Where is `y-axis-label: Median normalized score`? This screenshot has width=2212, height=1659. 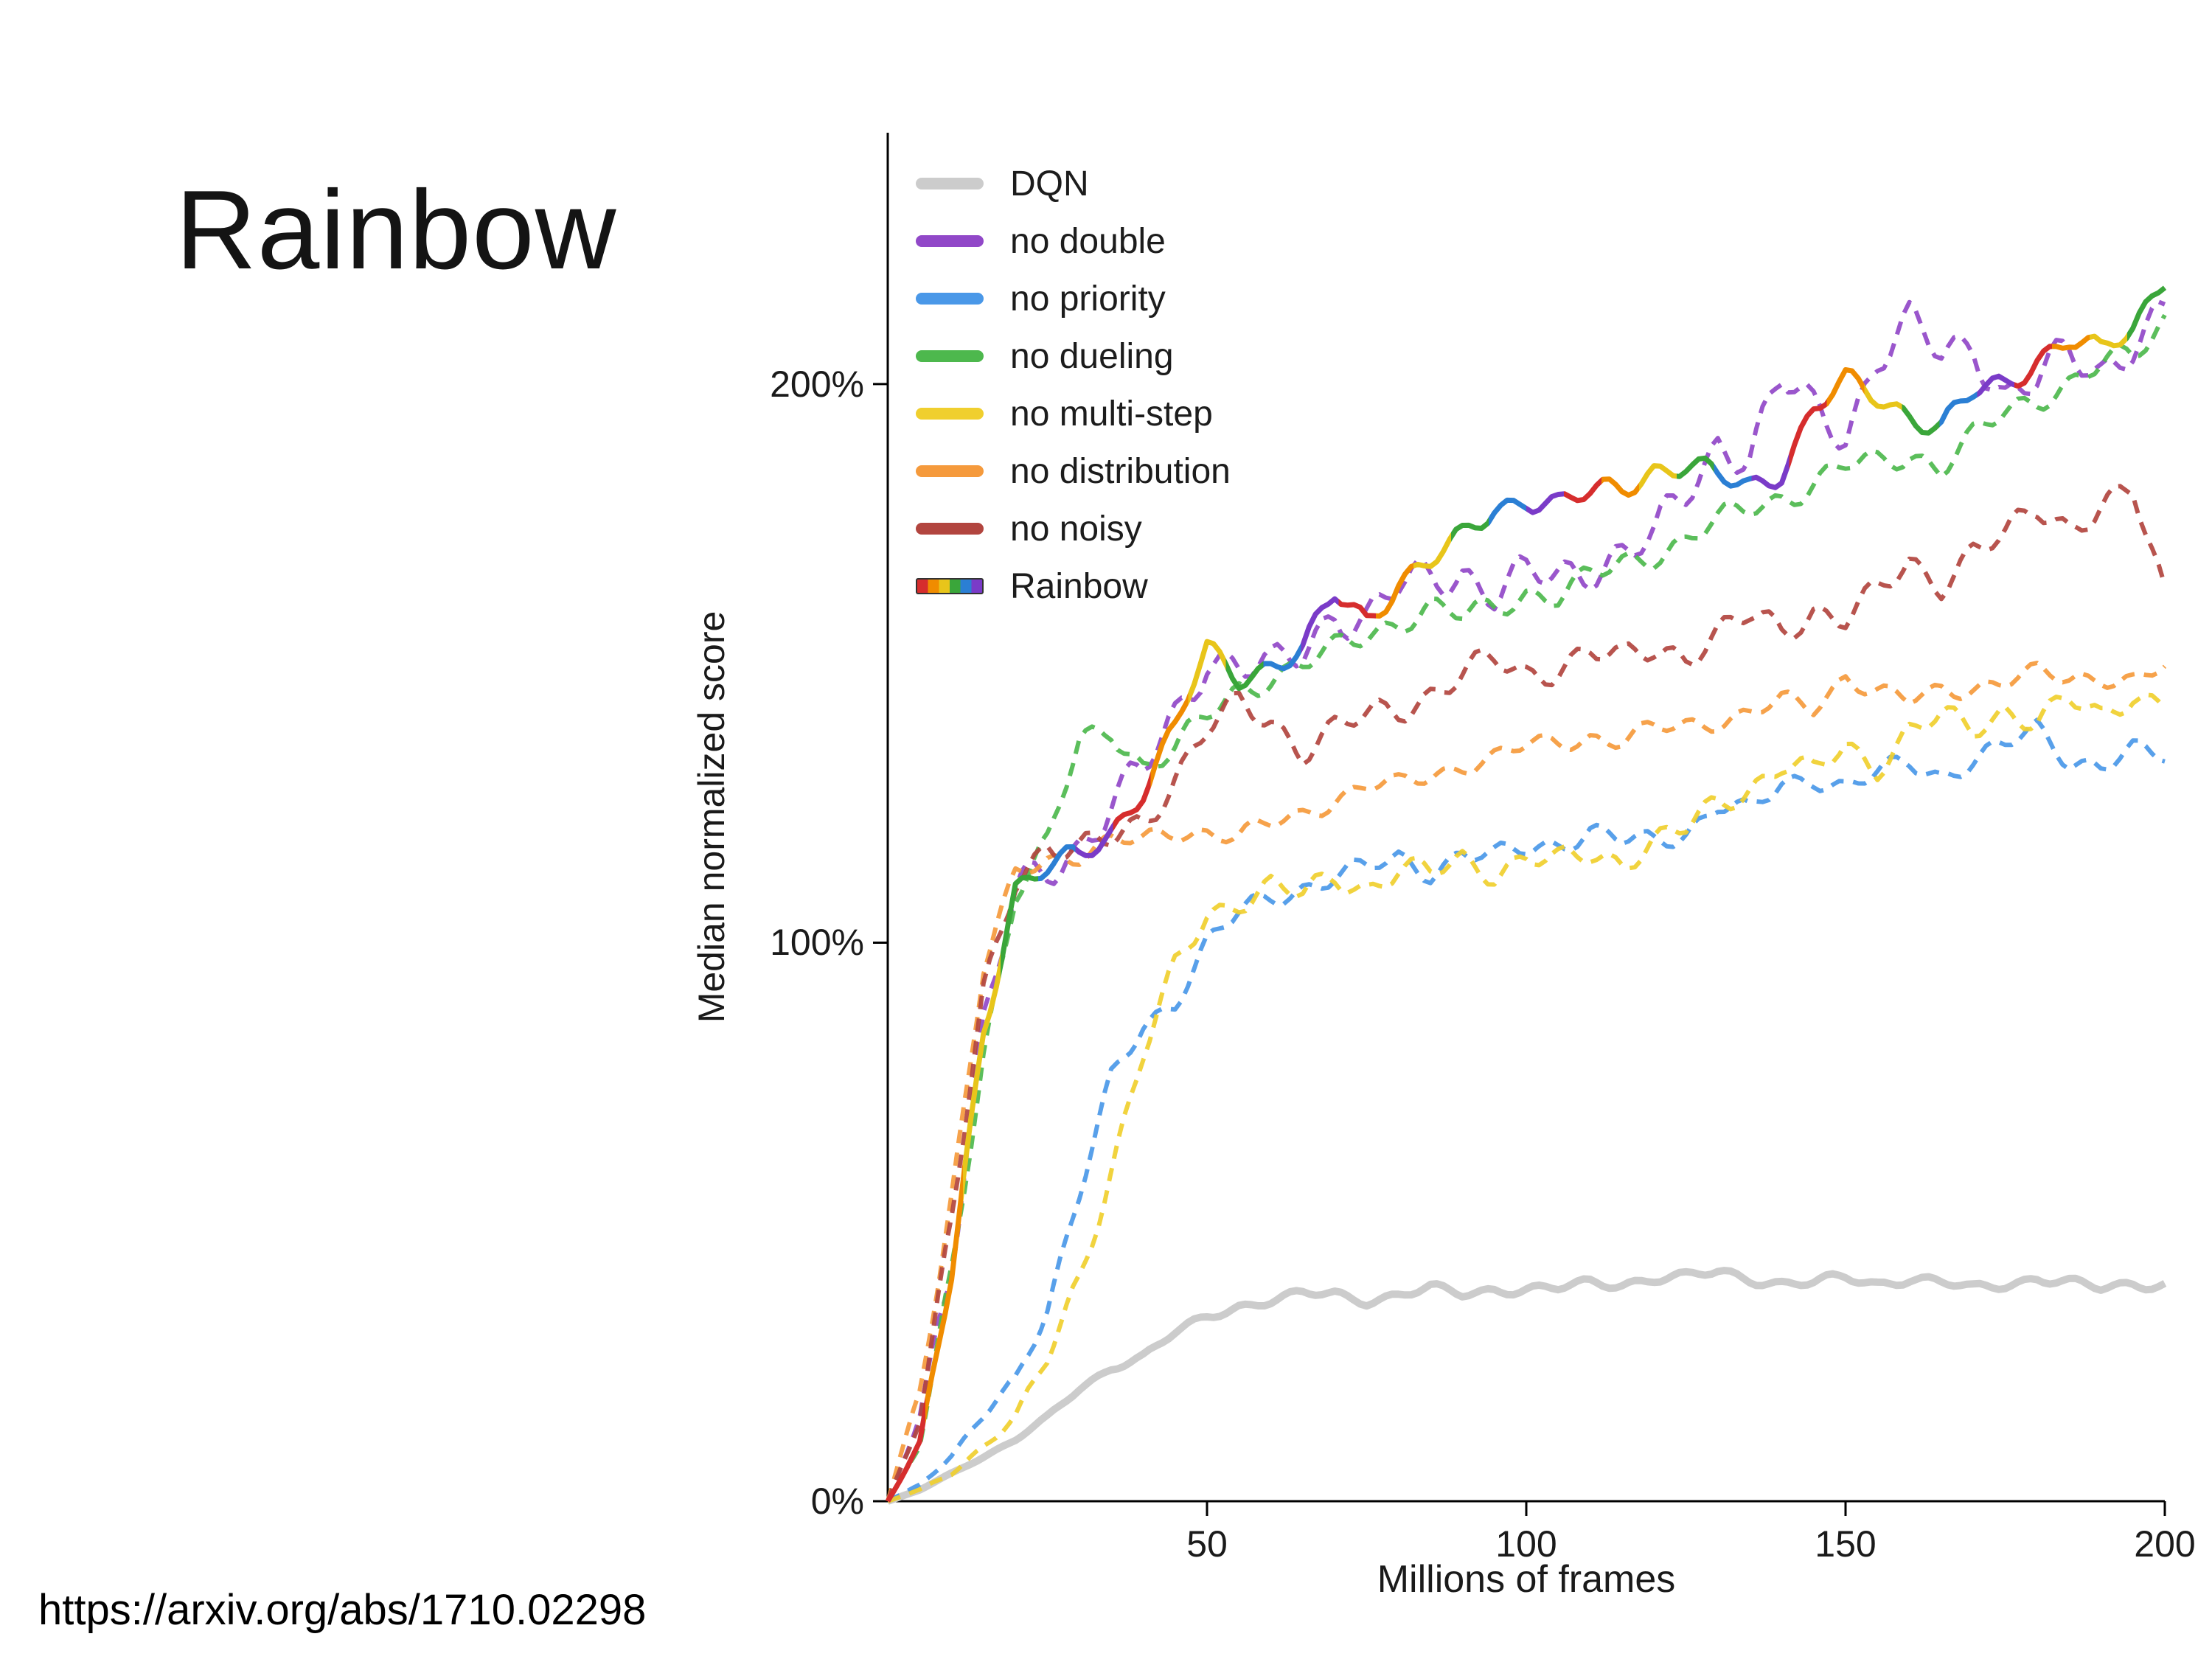 y-axis-label: Median normalized score is located at coordinates (711, 817).